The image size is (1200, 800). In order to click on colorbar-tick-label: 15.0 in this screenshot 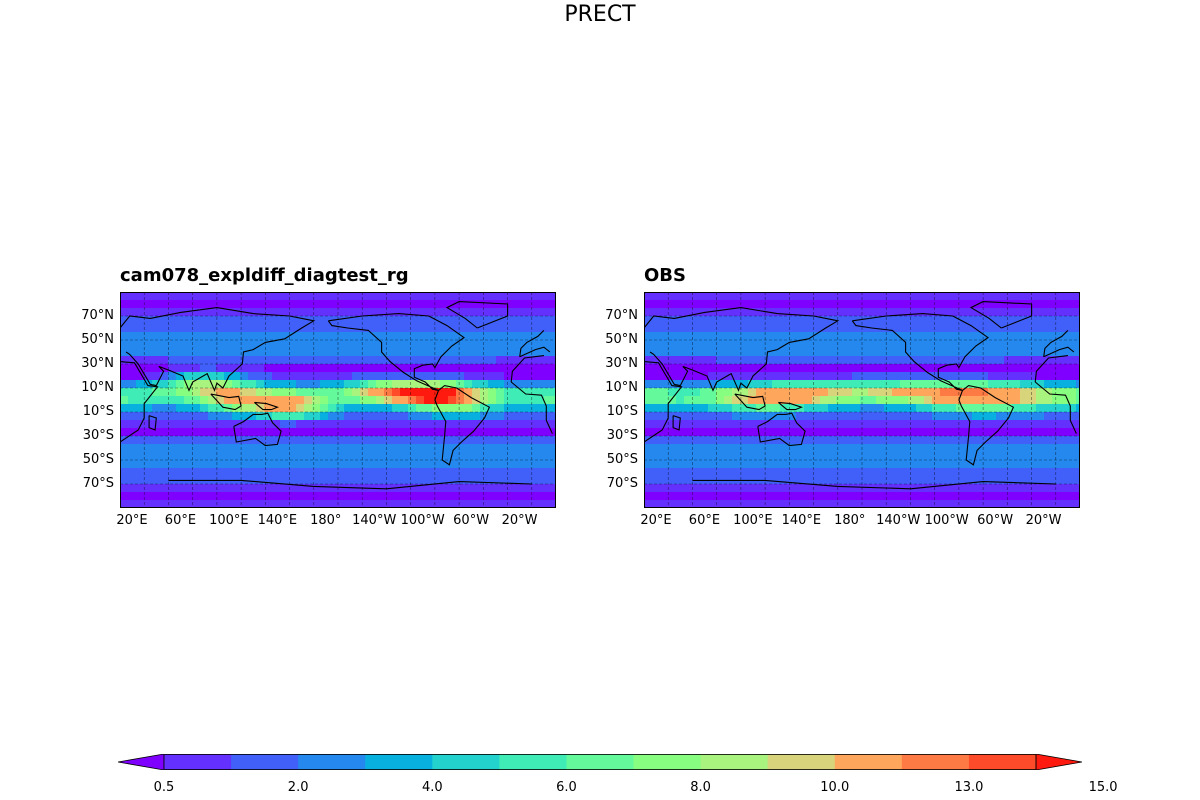, I will do `click(1103, 787)`.